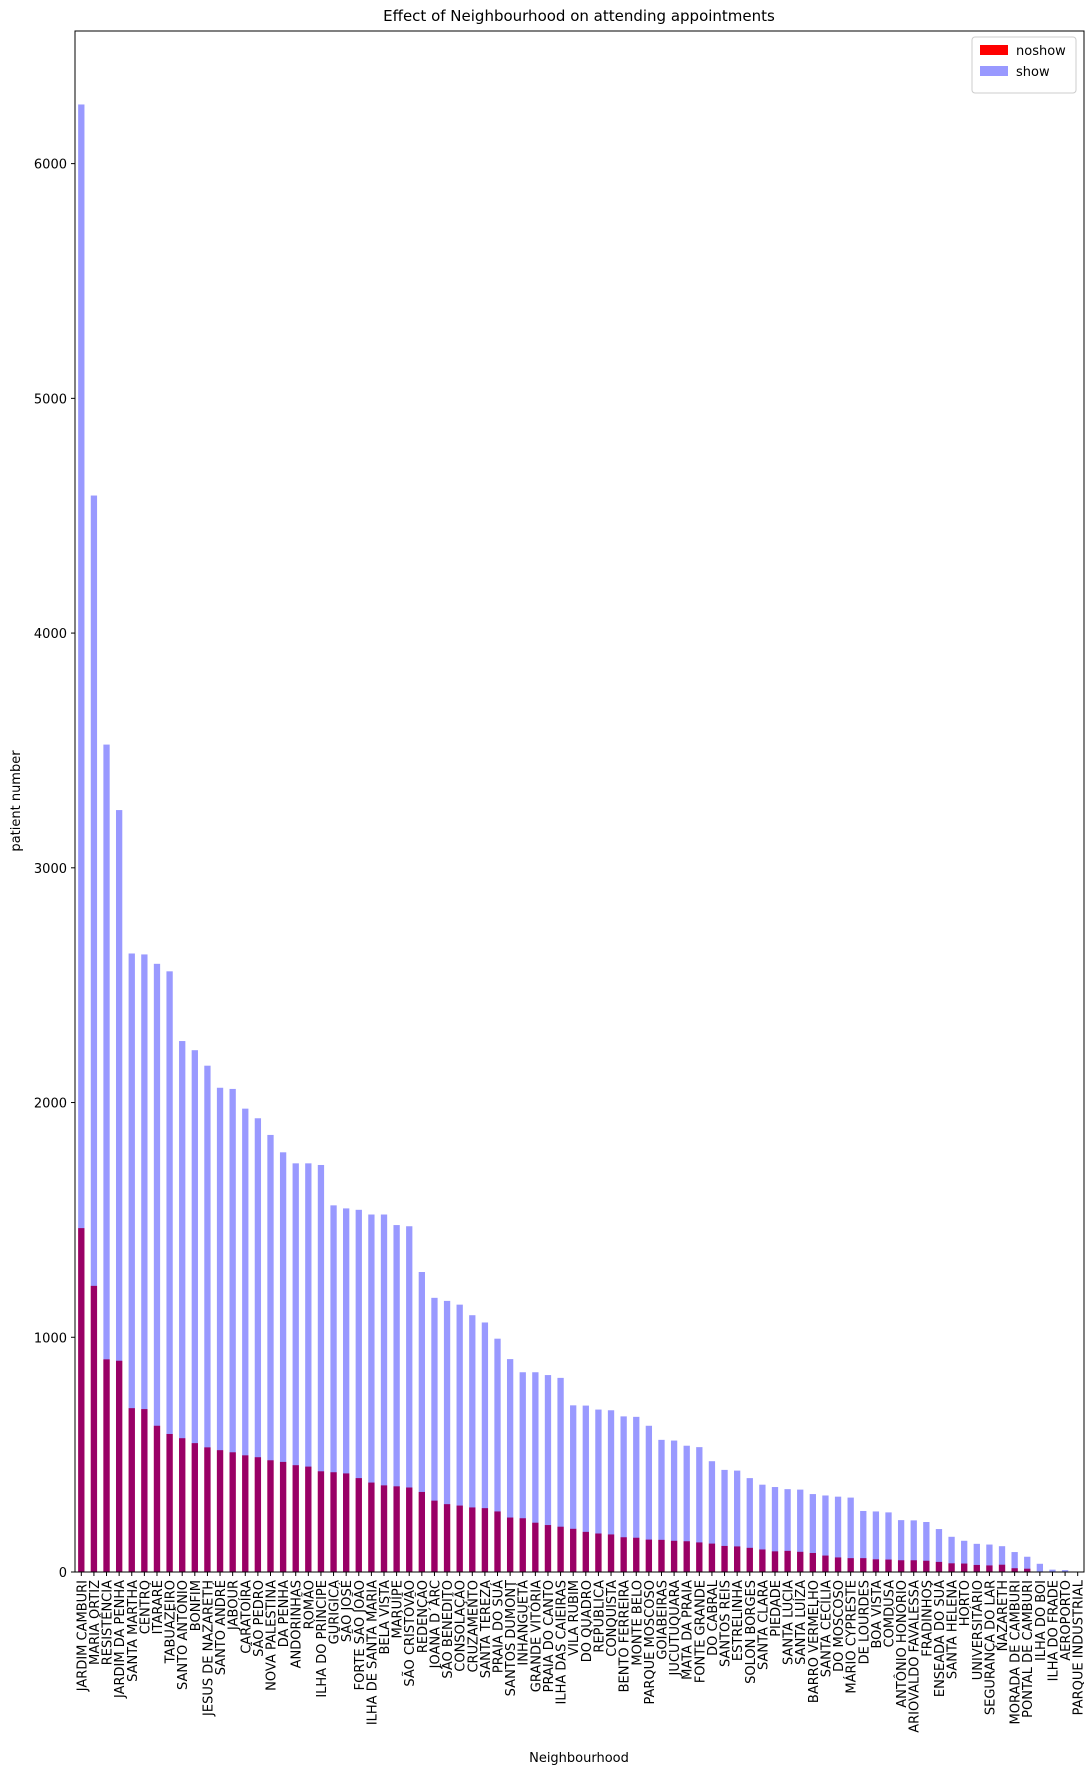 This screenshot has width=1092, height=1776. What do you see at coordinates (1033, 72) in the screenshot?
I see `legend-label: show` at bounding box center [1033, 72].